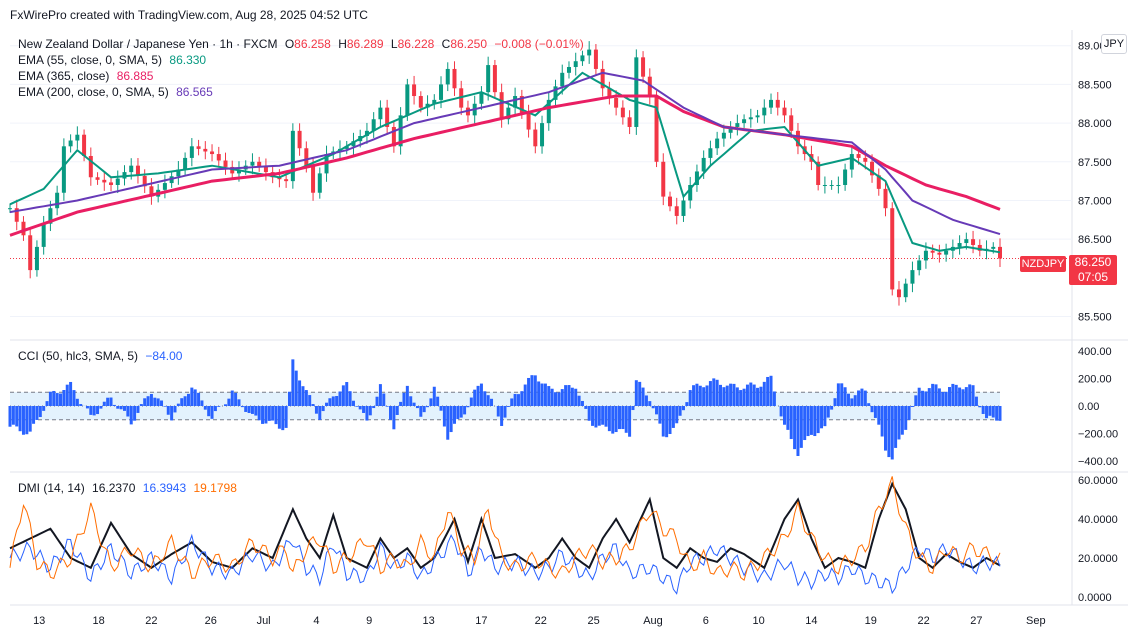 The height and width of the screenshot is (639, 1128). What do you see at coordinates (129, 488) in the screenshot?
I see `dmi-legend: DMI (14, 14) 16.2370 16.3943 19.1798` at bounding box center [129, 488].